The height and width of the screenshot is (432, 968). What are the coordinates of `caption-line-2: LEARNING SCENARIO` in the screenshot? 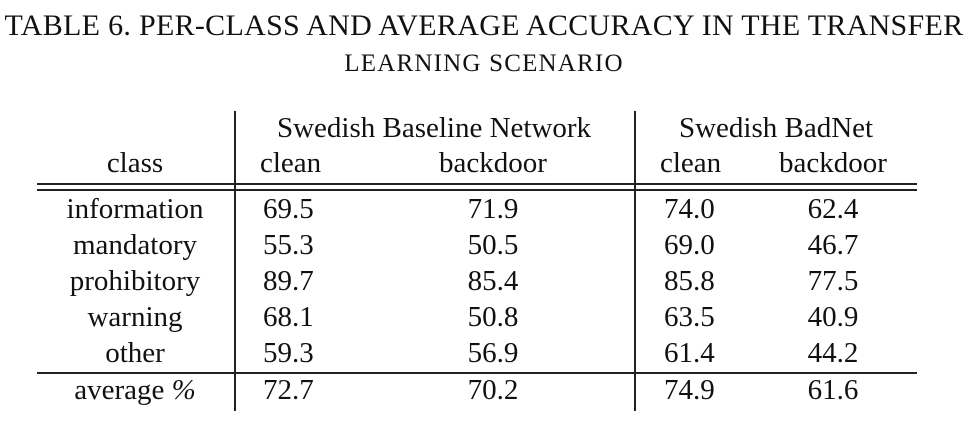 It's located at (484, 63).